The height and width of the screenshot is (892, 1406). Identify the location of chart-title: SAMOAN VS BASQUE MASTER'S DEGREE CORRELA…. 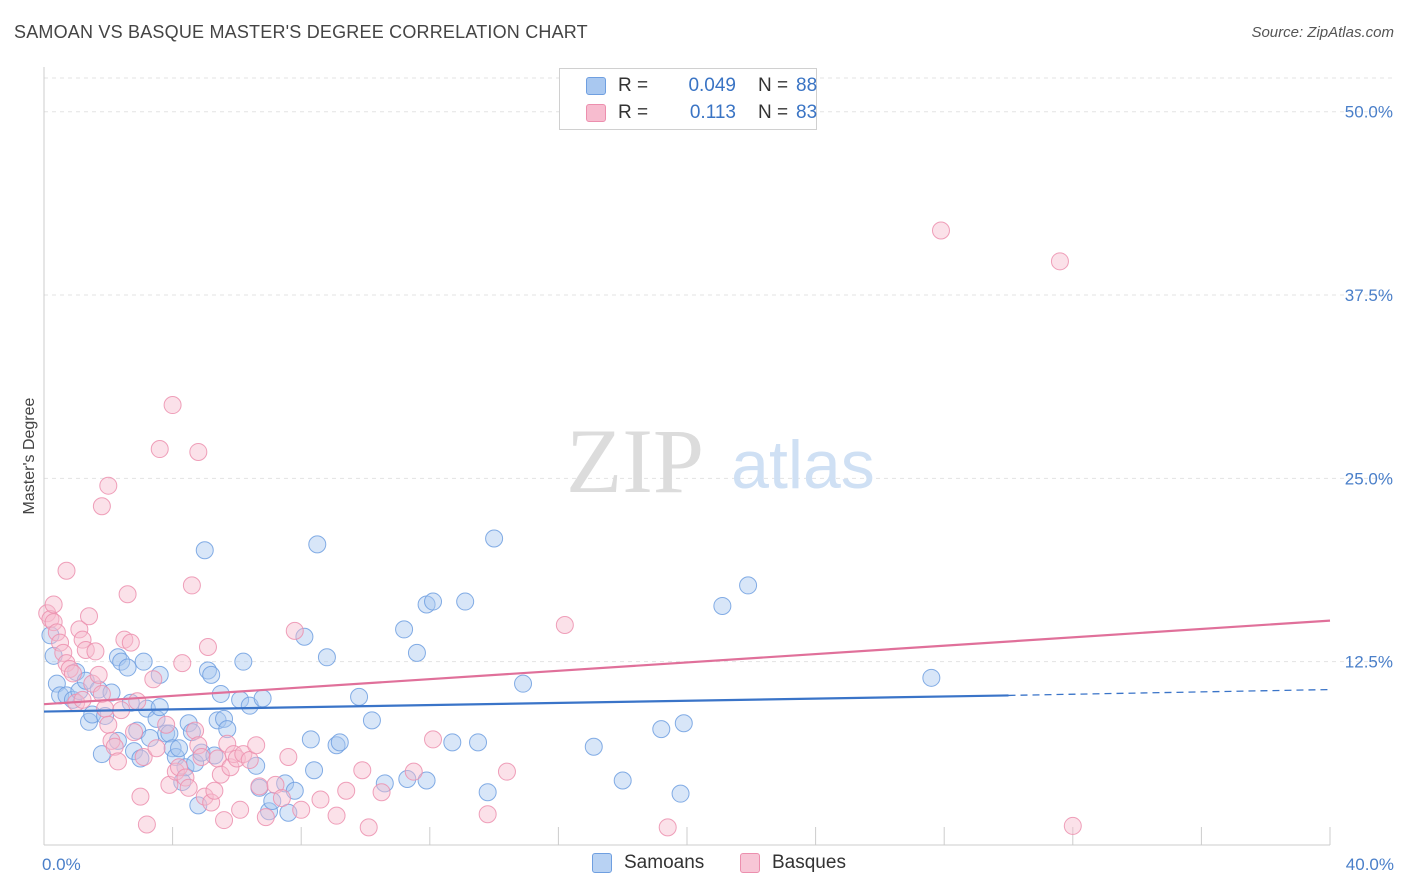
(301, 32).